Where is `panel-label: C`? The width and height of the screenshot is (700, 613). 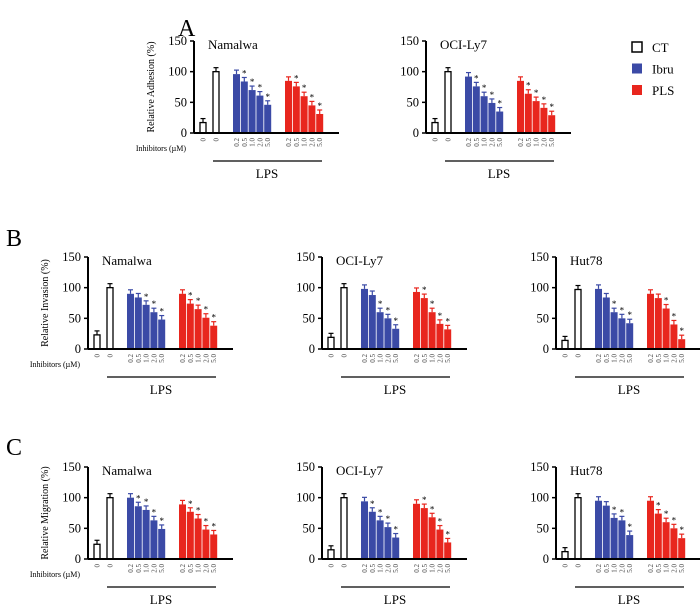 panel-label: C is located at coordinates (14, 448).